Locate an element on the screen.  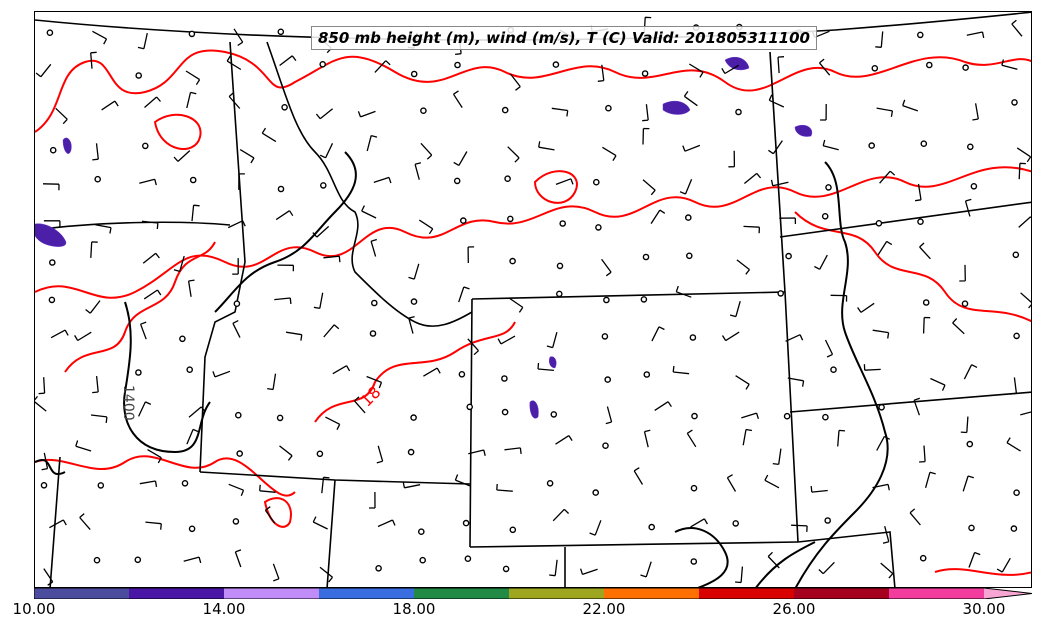
colorbar-tick-label: 10.00 is located at coordinates (34, 609).